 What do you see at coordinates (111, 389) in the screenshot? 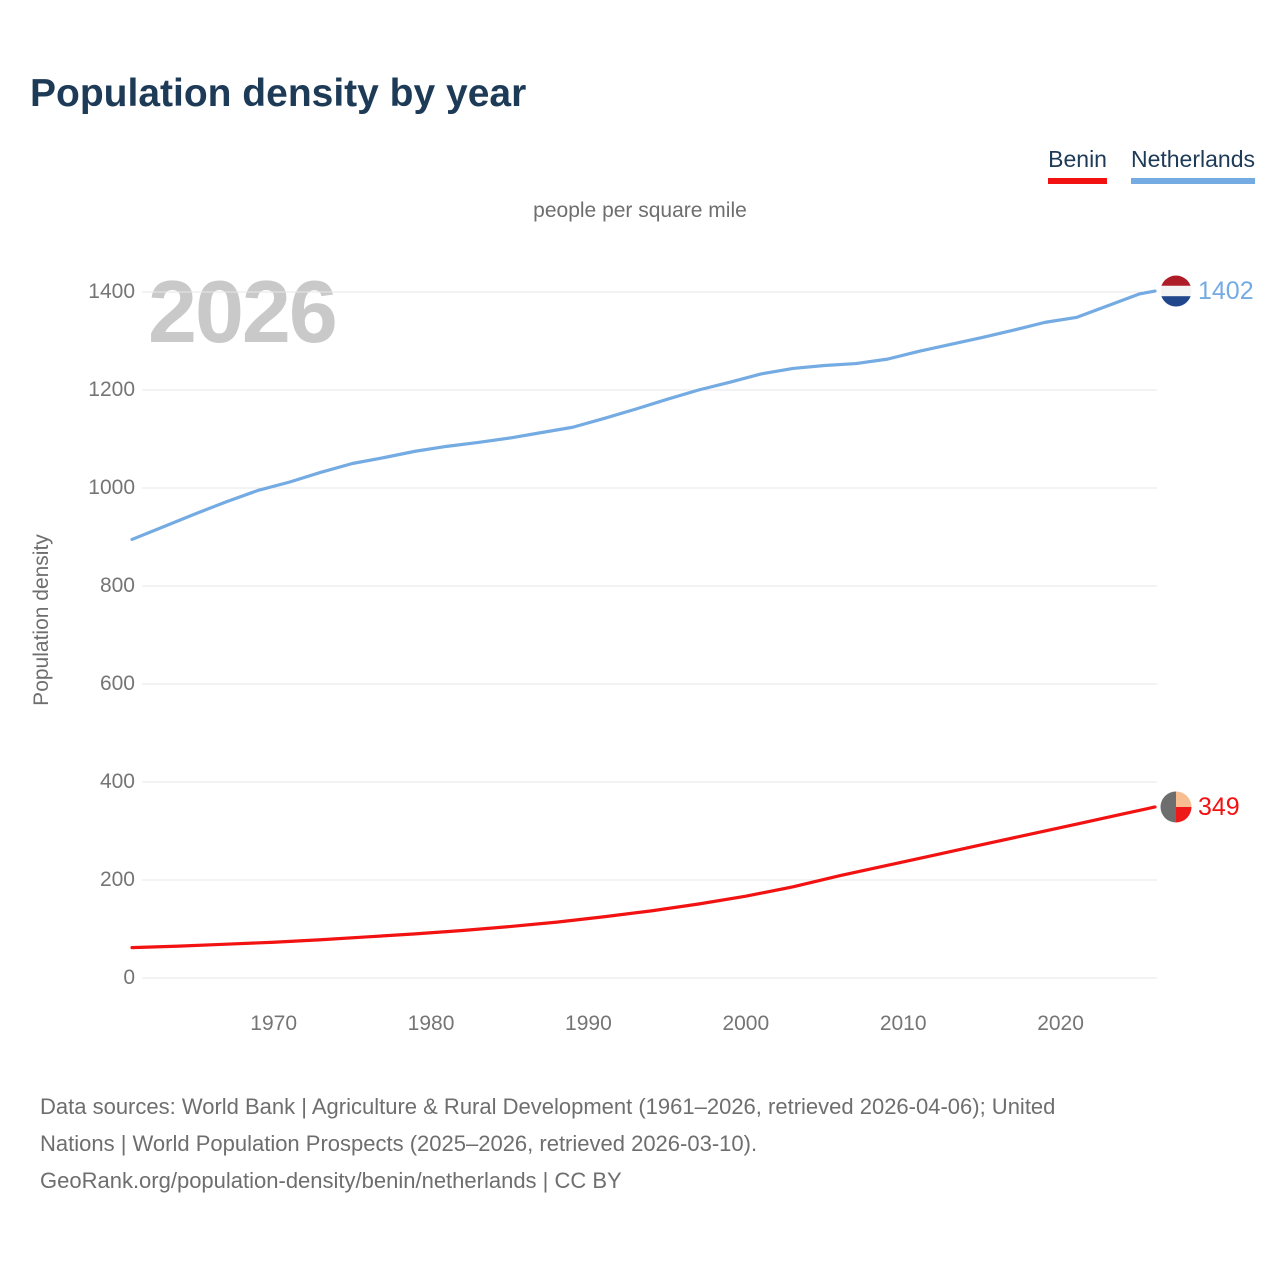
I see `y-tick-label: 1200` at bounding box center [111, 389].